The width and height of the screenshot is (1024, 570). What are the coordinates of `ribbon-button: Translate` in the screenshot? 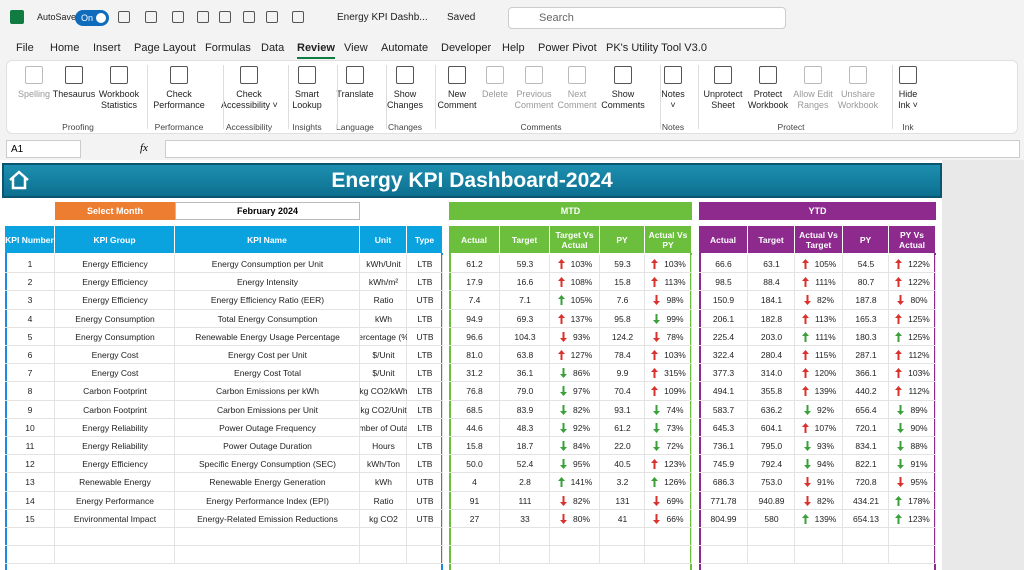 It's located at (355, 89).